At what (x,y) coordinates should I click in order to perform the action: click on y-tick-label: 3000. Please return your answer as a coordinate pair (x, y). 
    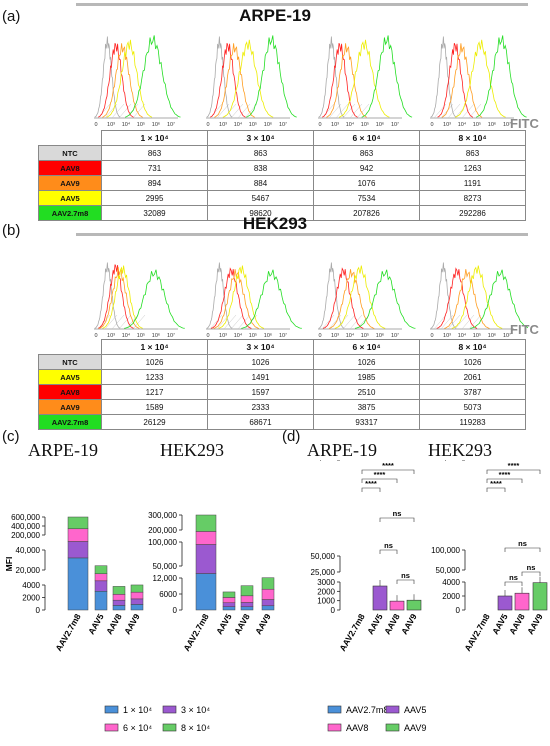
    Looking at the image, I should click on (326, 582).